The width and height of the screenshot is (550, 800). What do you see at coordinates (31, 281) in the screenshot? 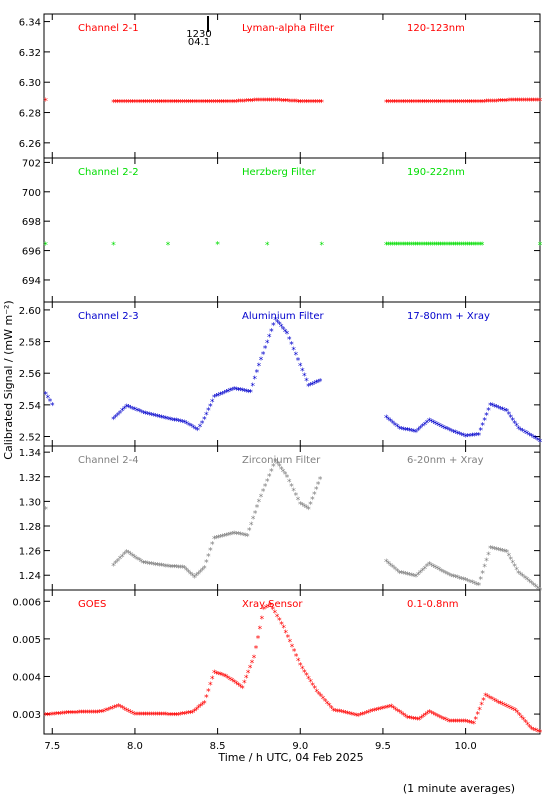
I see `y-tick-label: 694` at bounding box center [31, 281].